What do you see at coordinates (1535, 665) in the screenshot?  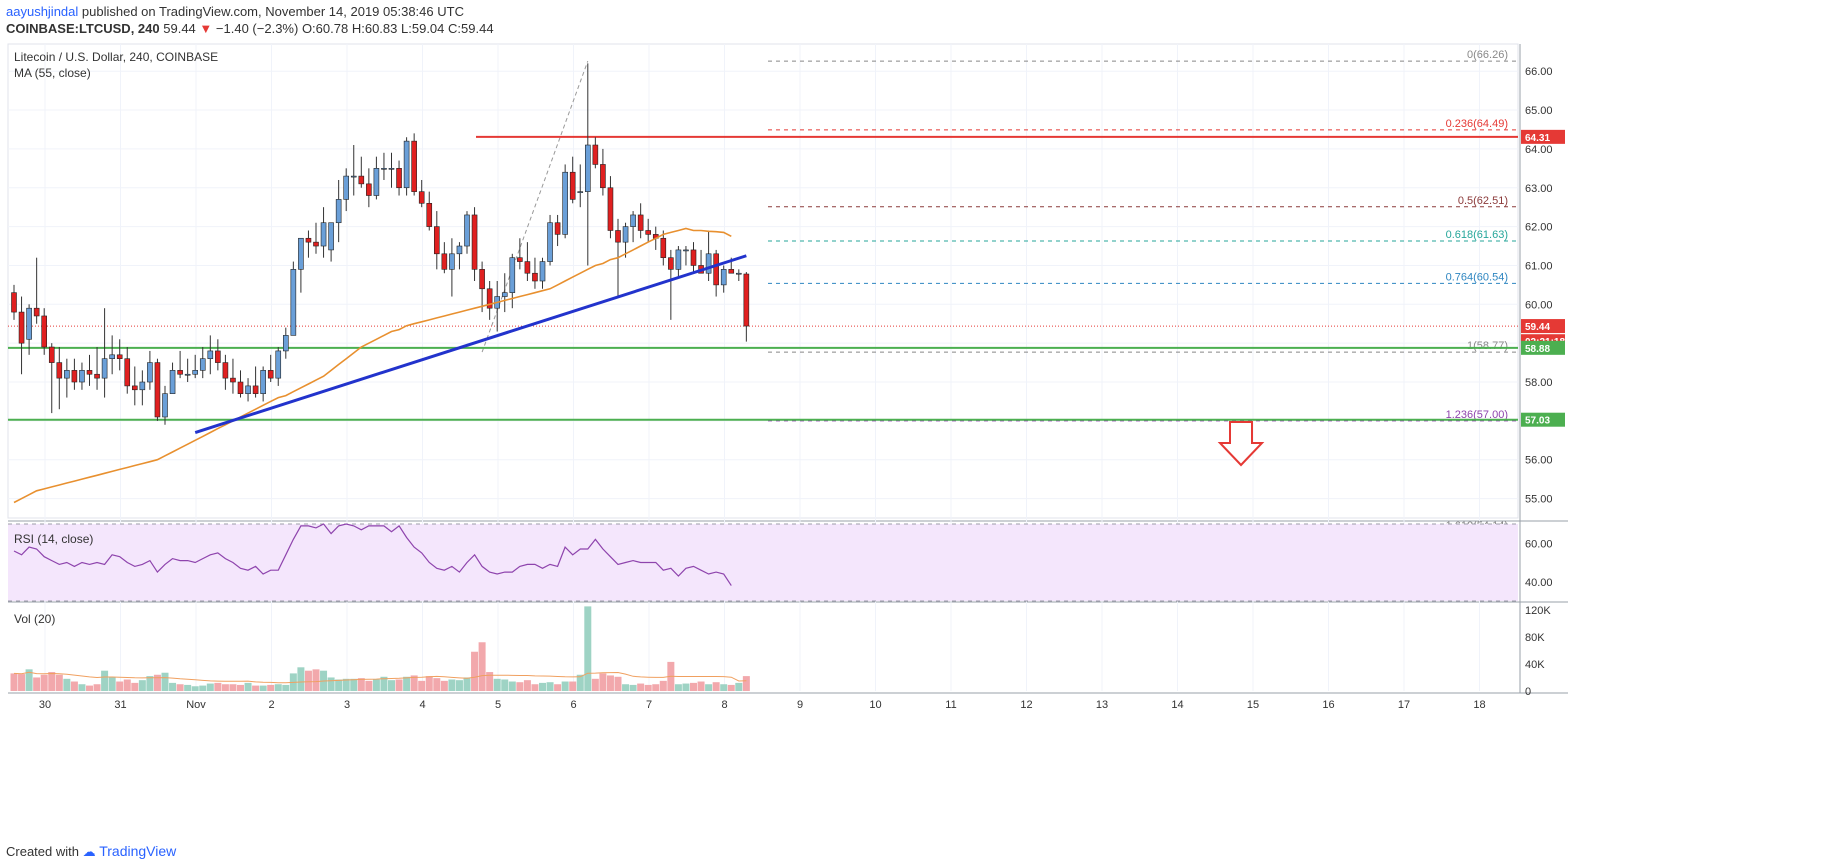 I see `volume-tick-label: 40K` at bounding box center [1535, 665].